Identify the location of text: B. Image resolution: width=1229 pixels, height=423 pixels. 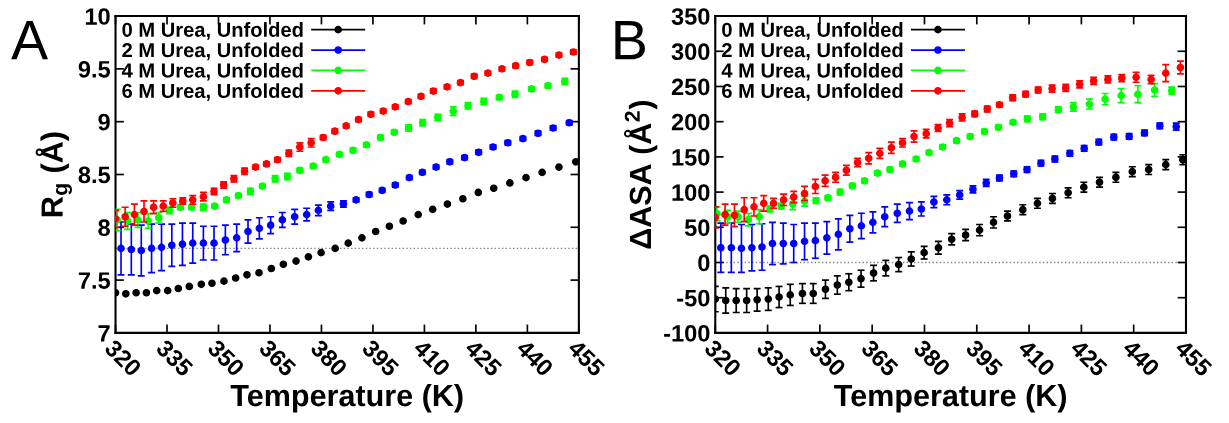
(630, 40).